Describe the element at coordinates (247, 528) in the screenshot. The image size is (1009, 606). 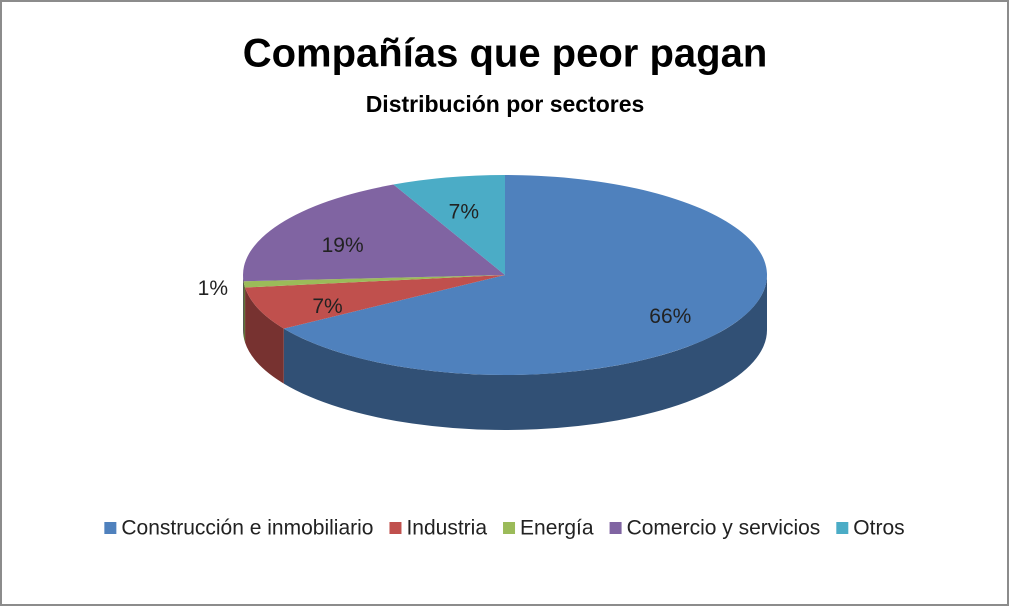
I see `legend-label: Construcción e inmobiliario` at that location.